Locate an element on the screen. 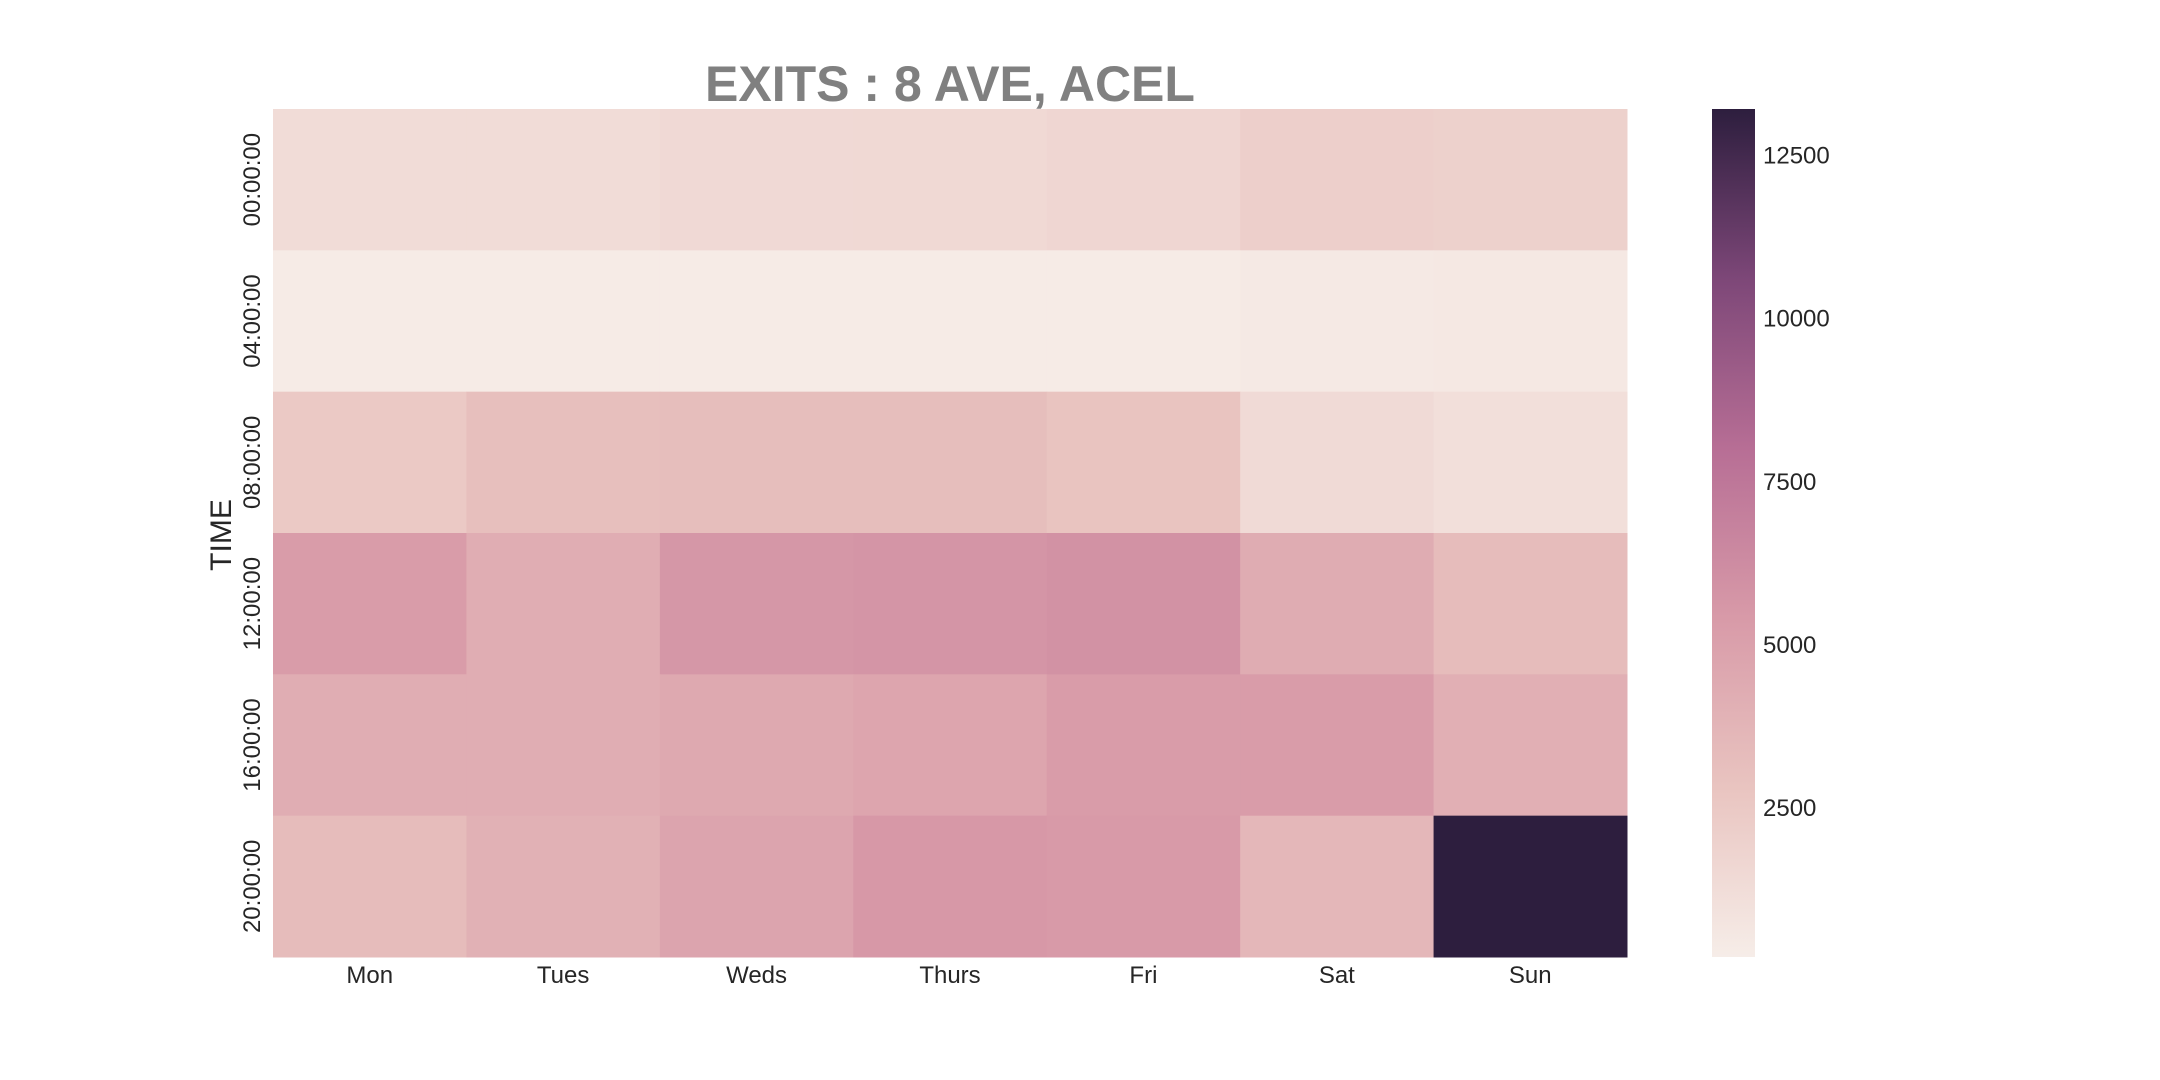 The image size is (2160, 1080). colorbar-tick-label: 10000 is located at coordinates (1796, 319).